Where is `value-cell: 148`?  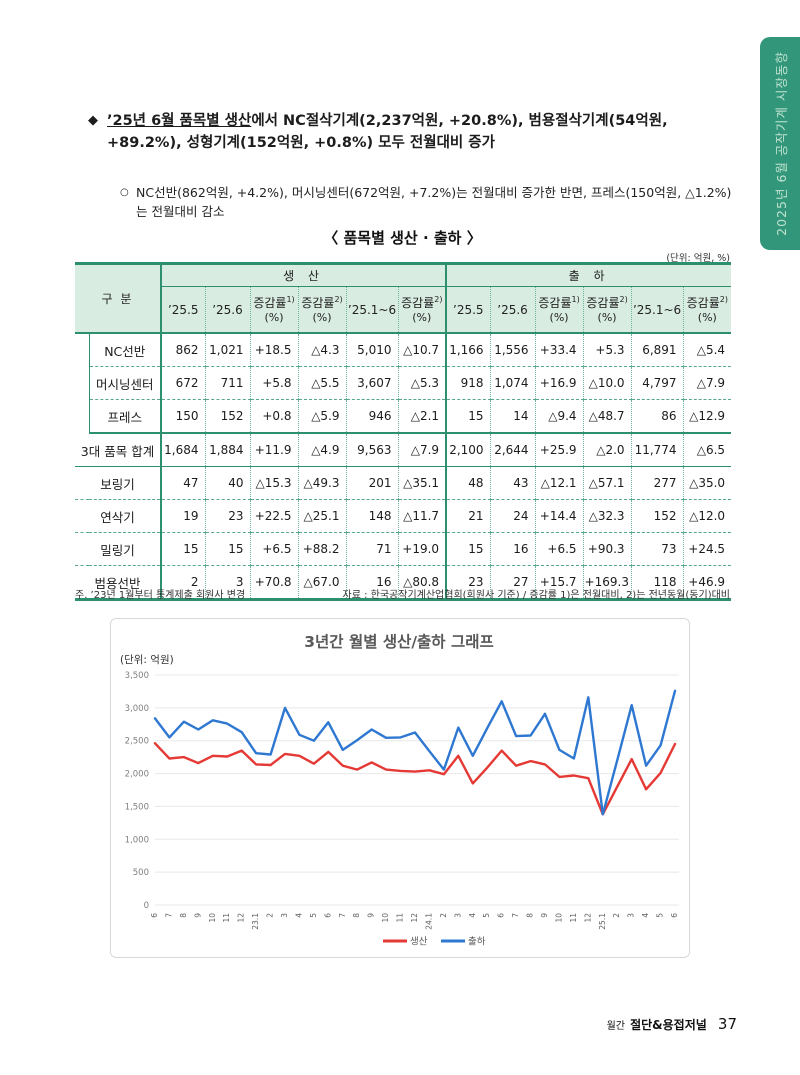 value-cell: 148 is located at coordinates (371, 516).